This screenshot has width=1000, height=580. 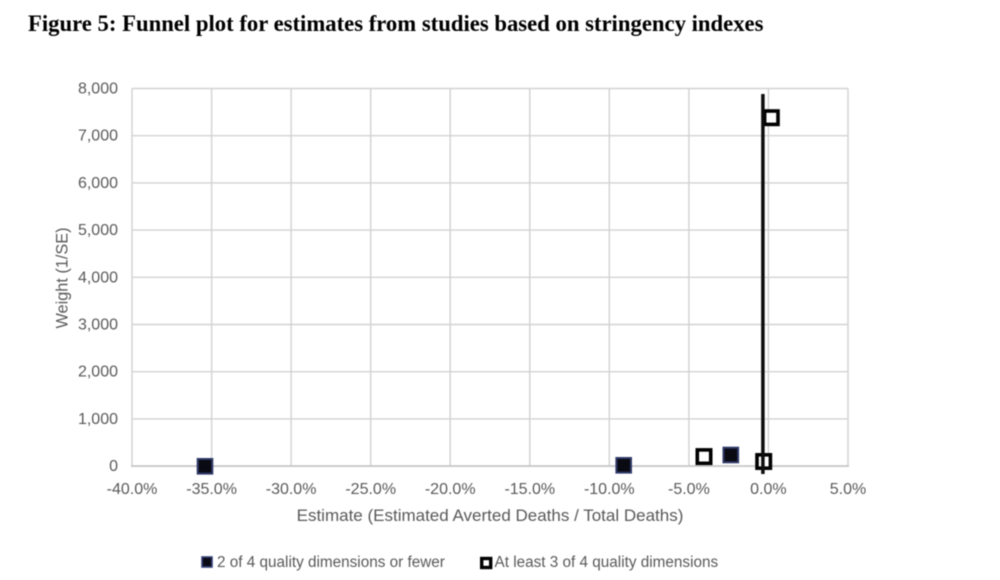 I want to click on svg-text: 8,000, so click(x=98, y=89).